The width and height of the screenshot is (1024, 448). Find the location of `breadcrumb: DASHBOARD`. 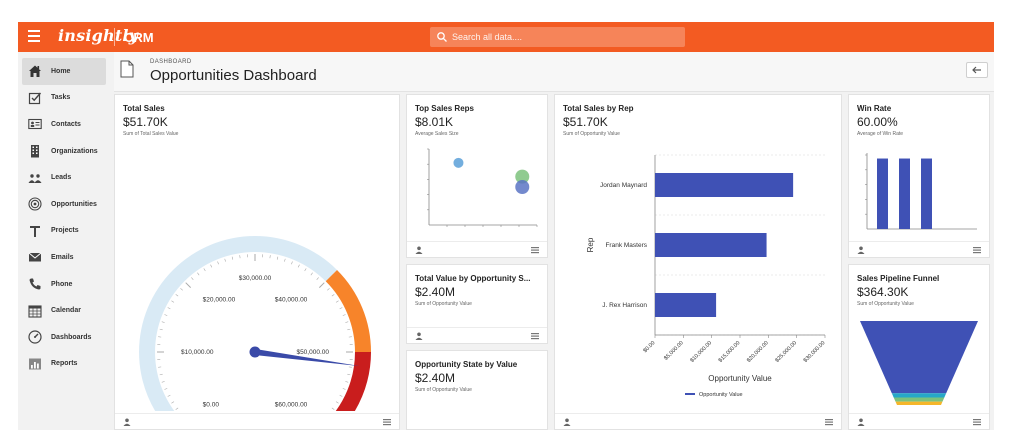

breadcrumb: DASHBOARD is located at coordinates (171, 62).